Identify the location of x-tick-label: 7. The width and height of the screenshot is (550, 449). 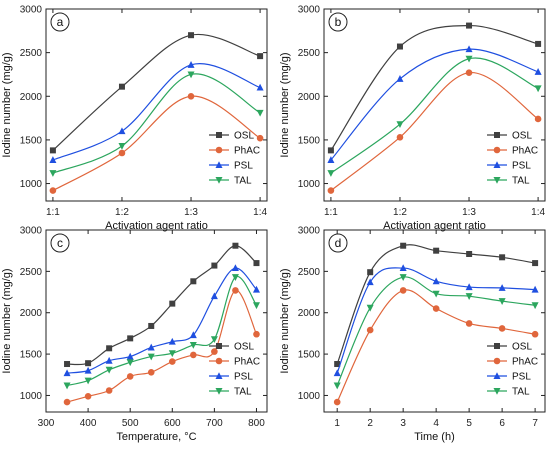
(535, 423).